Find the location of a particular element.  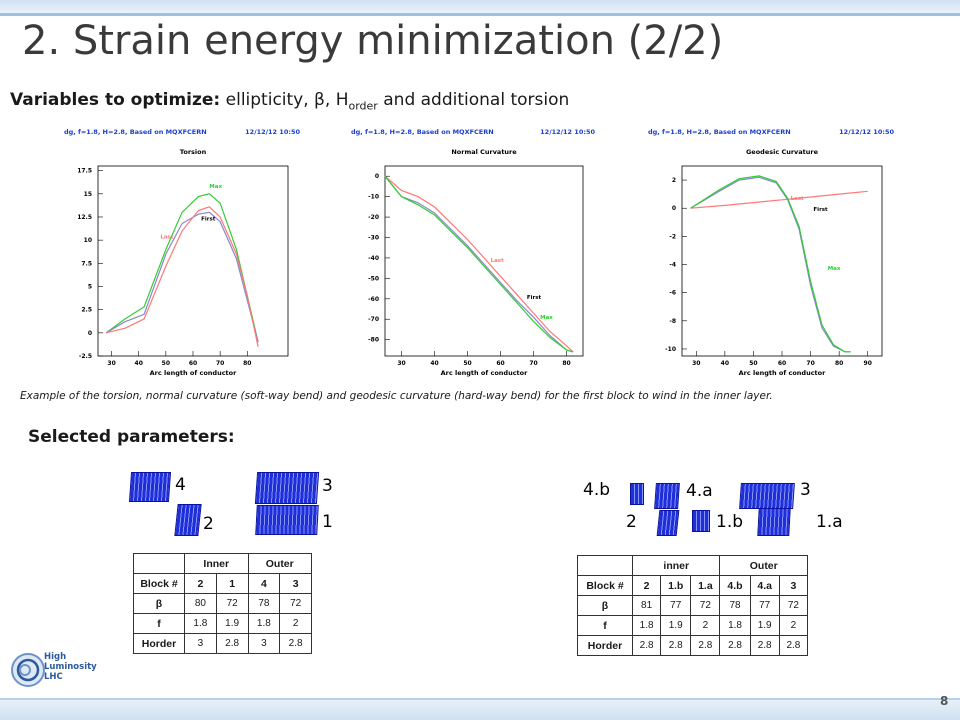

block-3-shape is located at coordinates (287, 488).